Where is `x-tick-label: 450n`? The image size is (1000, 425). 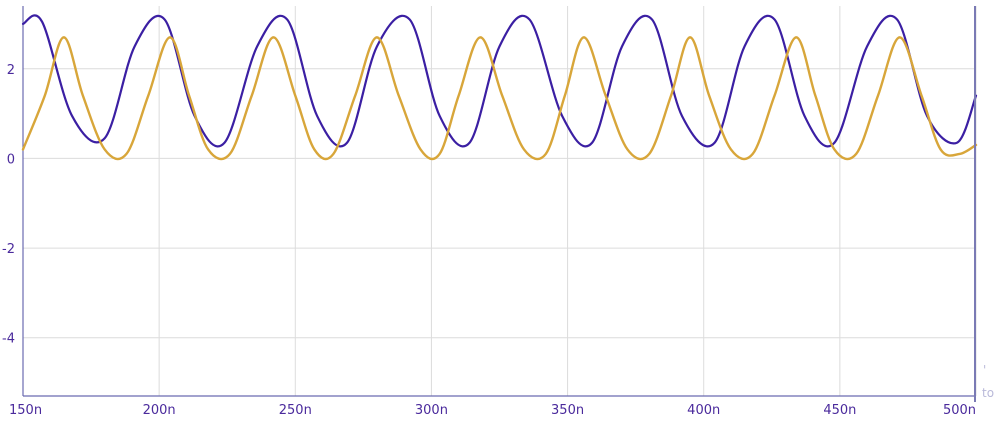 x-tick-label: 450n is located at coordinates (839, 410).